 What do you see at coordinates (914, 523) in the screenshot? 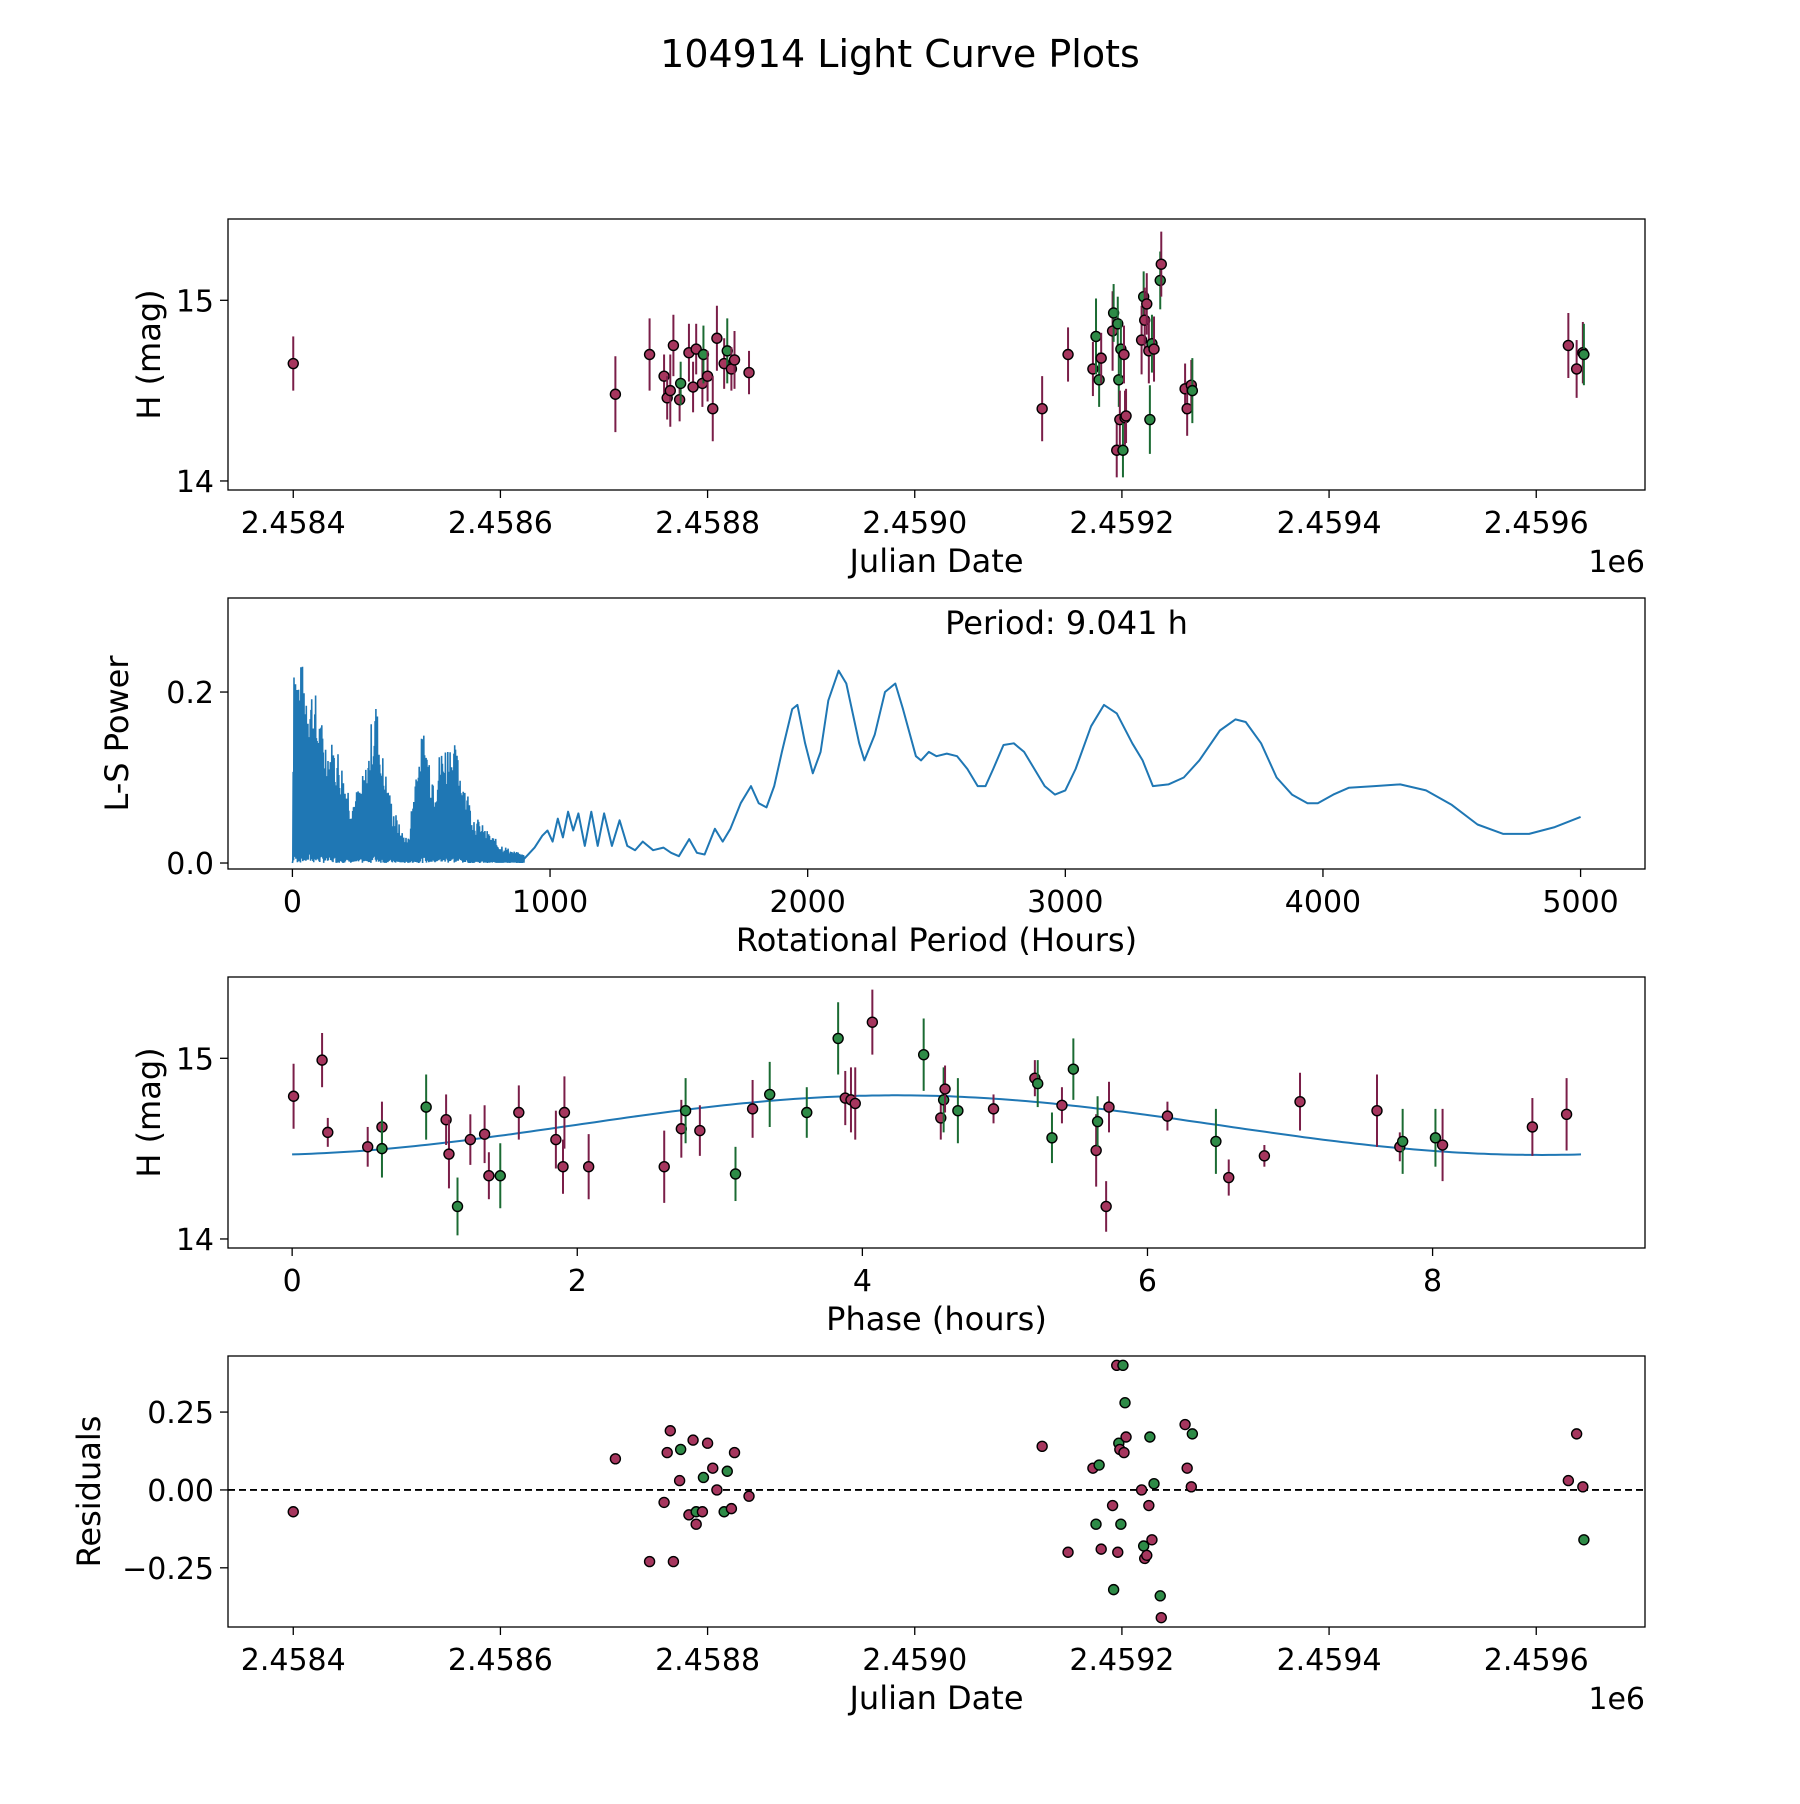
I see `light-curve-xtick-label: 2.4590` at bounding box center [914, 523].